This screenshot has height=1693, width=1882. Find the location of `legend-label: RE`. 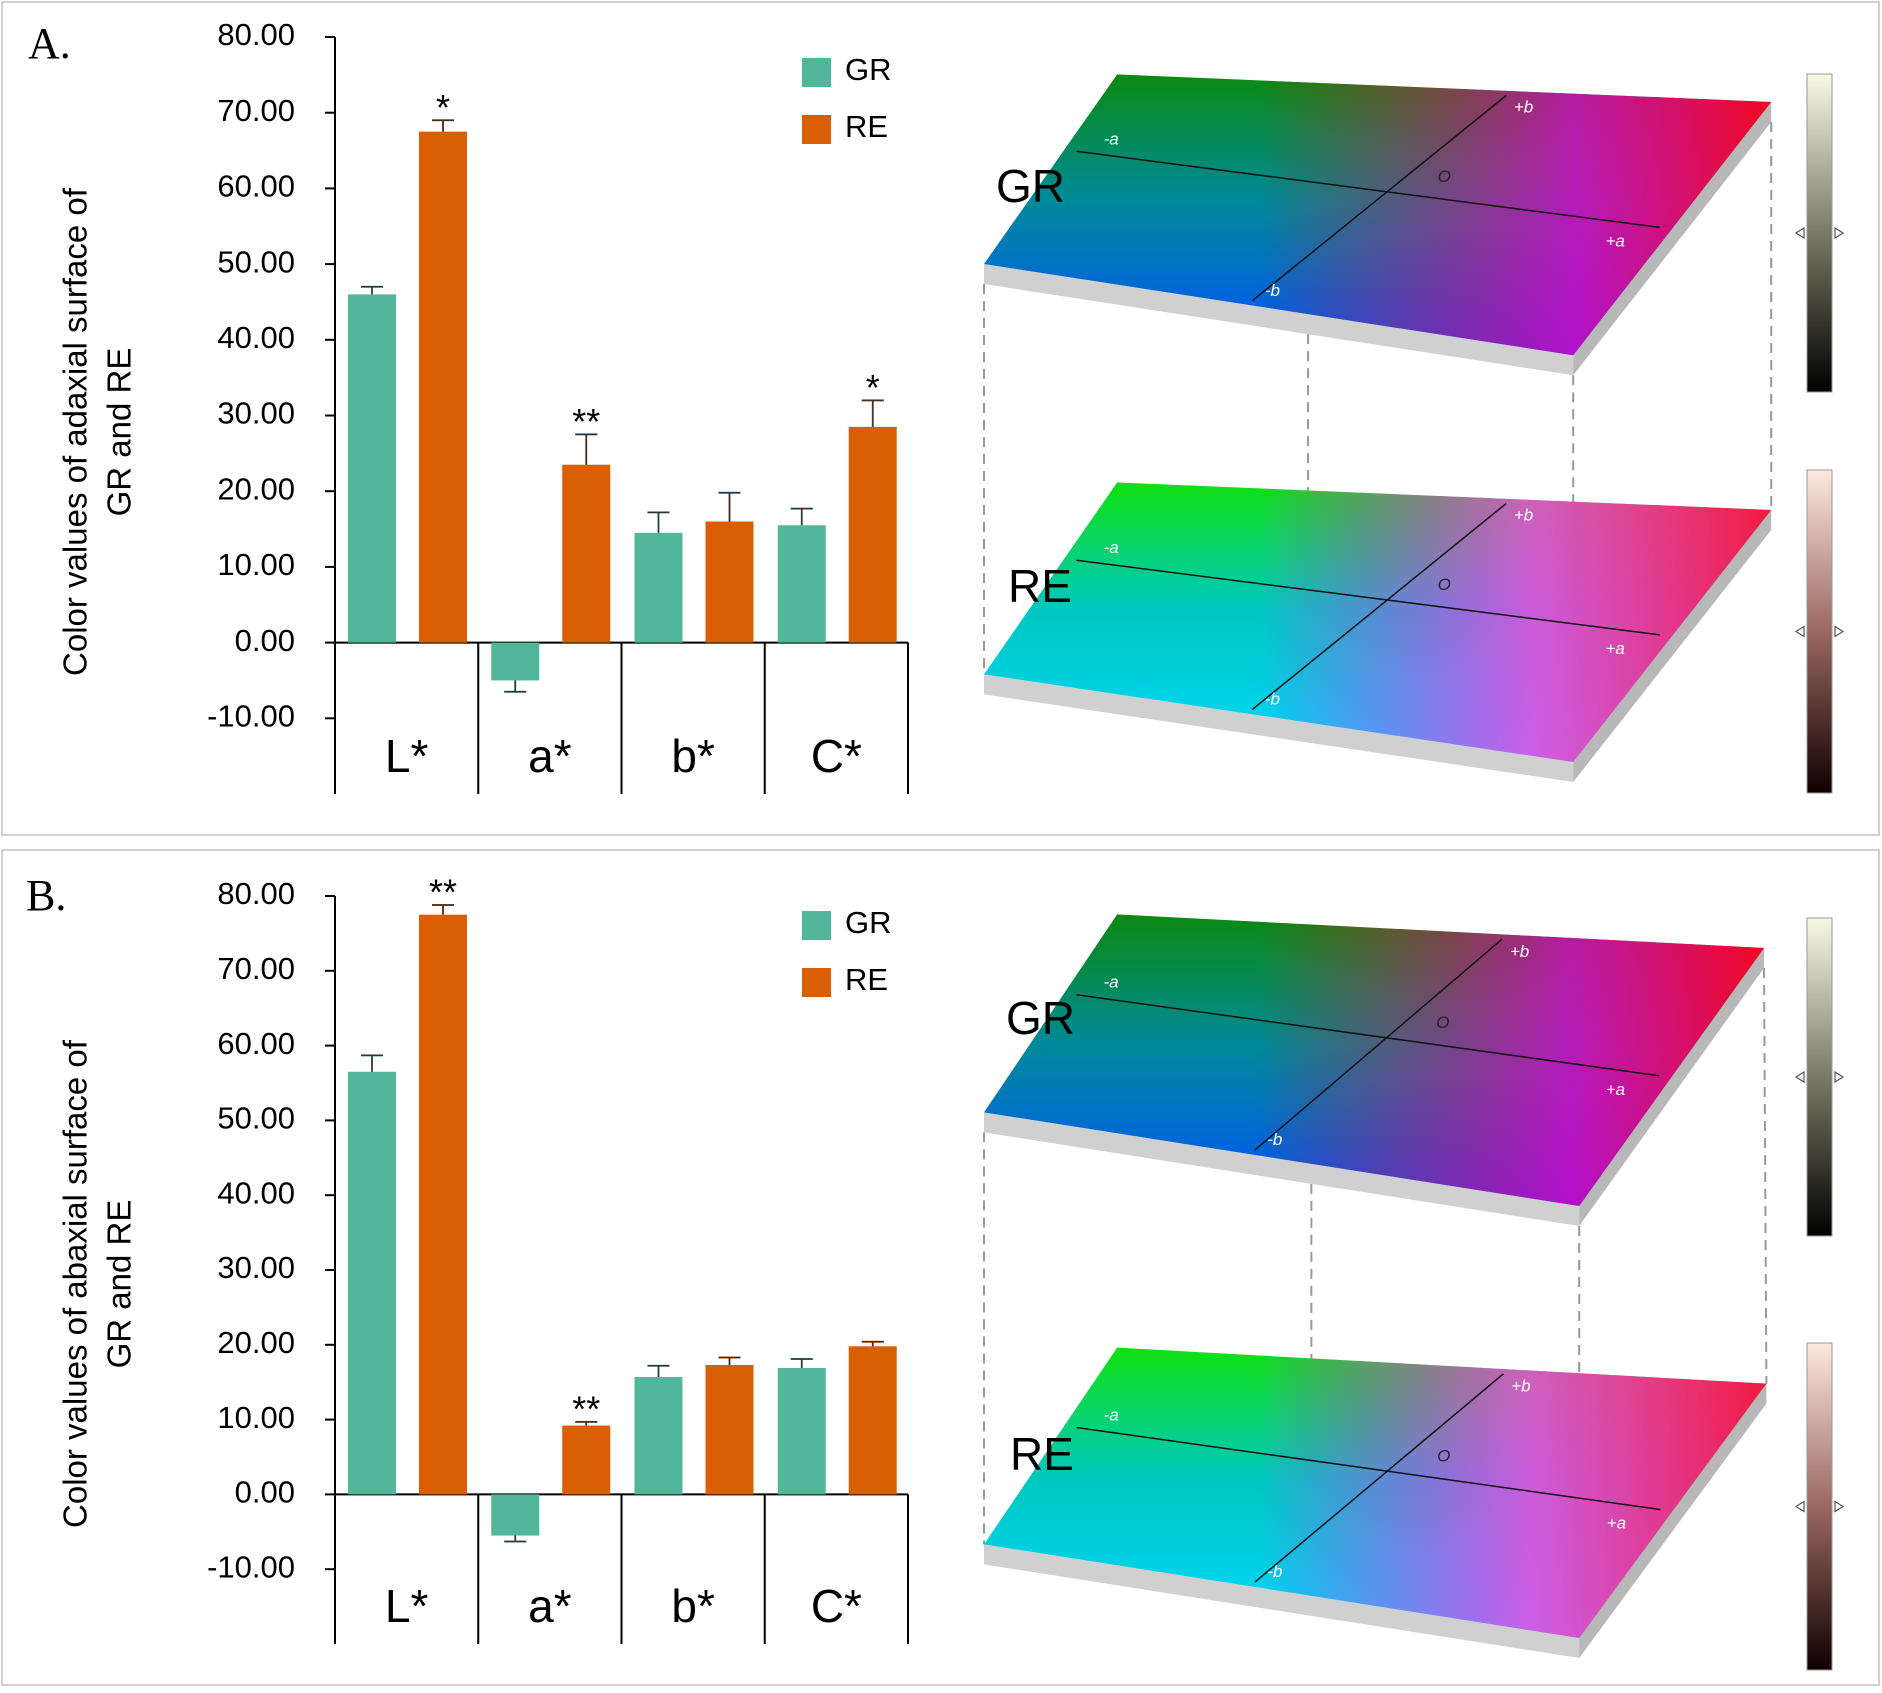

legend-label: RE is located at coordinates (866, 979).